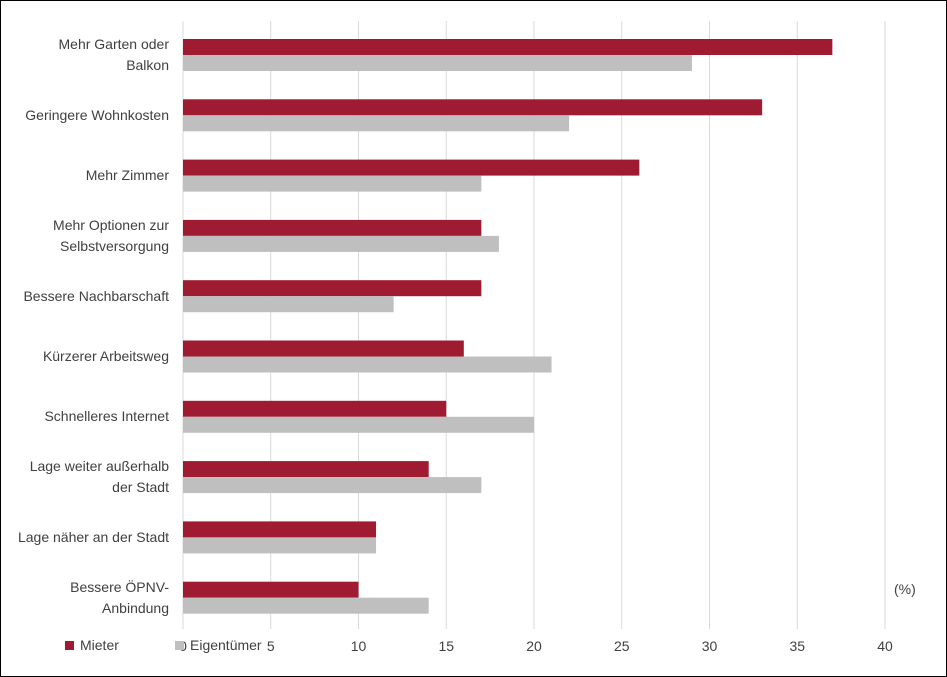 The width and height of the screenshot is (947, 677). I want to click on category-label: Bessere Nachbarschaft, so click(96, 295).